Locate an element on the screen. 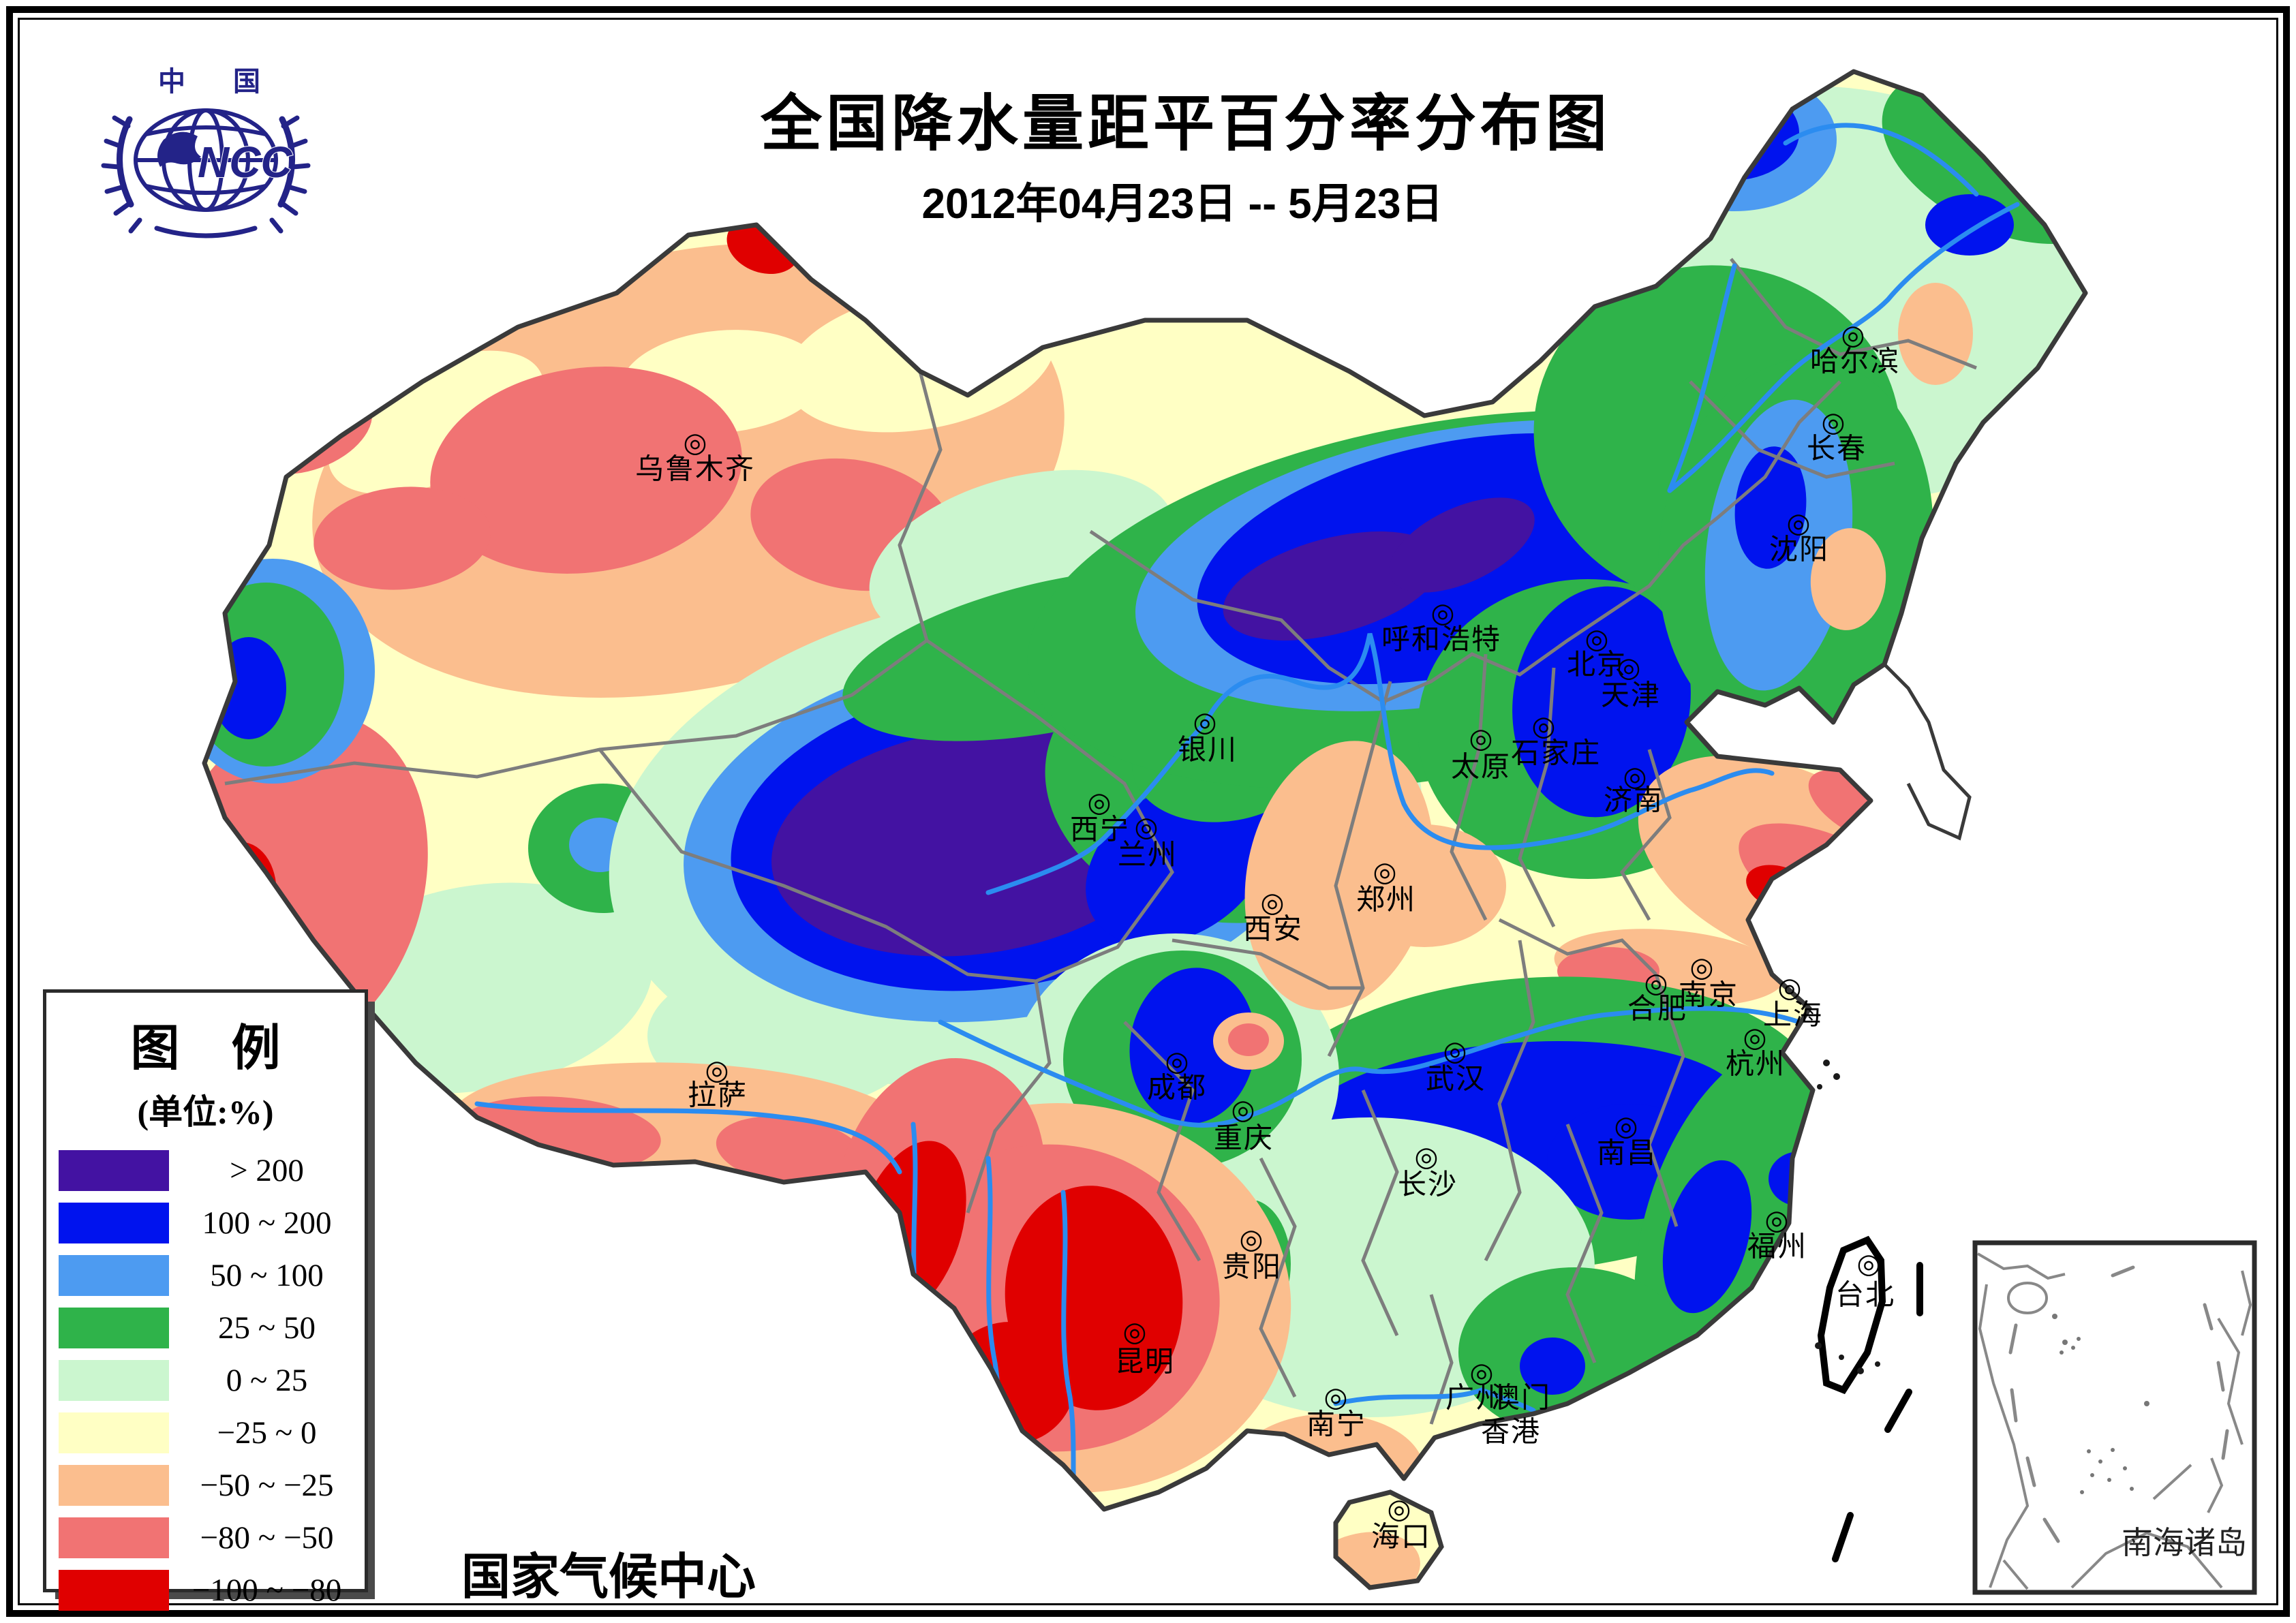  logo-text-left: 中 is located at coordinates (172, 82).